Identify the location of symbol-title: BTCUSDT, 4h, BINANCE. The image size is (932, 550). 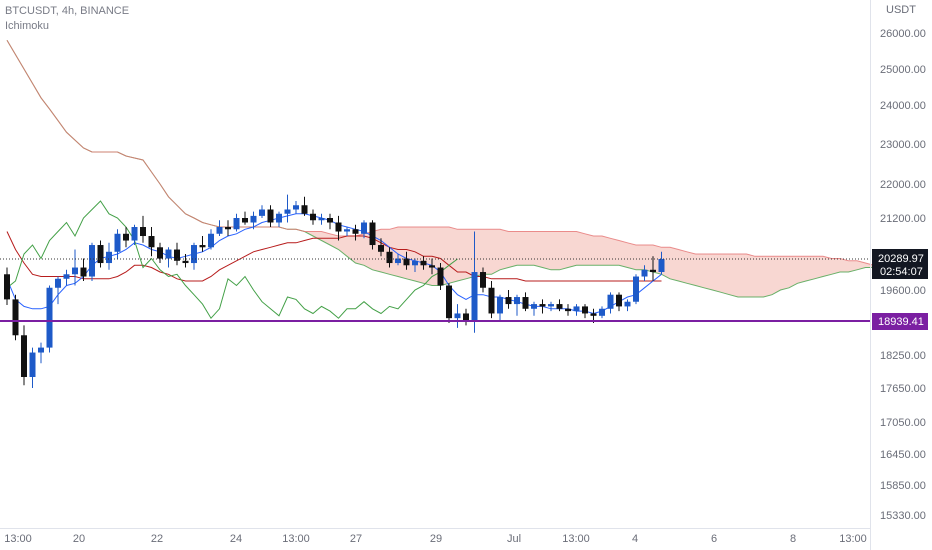
(67, 11).